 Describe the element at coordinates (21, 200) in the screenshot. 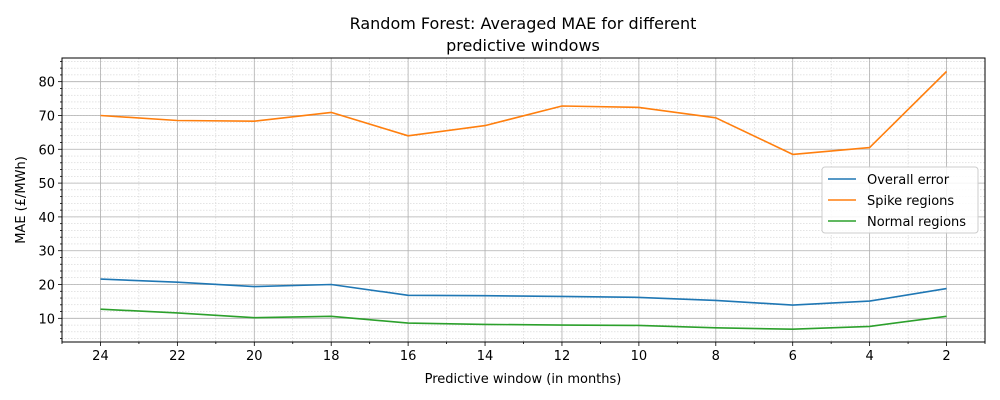

I see `y-axis-label: MAE (£/MWh)` at that location.